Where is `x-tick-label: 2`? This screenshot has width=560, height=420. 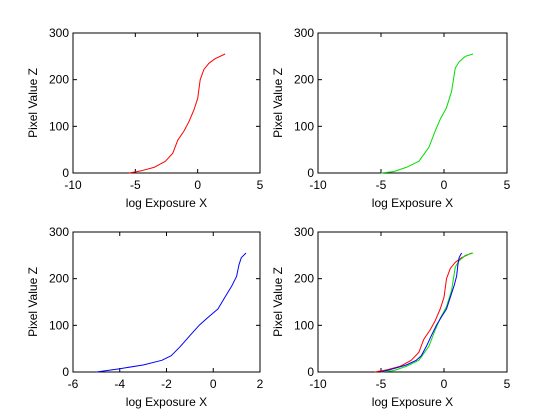 x-tick-label: 2 is located at coordinates (260, 384).